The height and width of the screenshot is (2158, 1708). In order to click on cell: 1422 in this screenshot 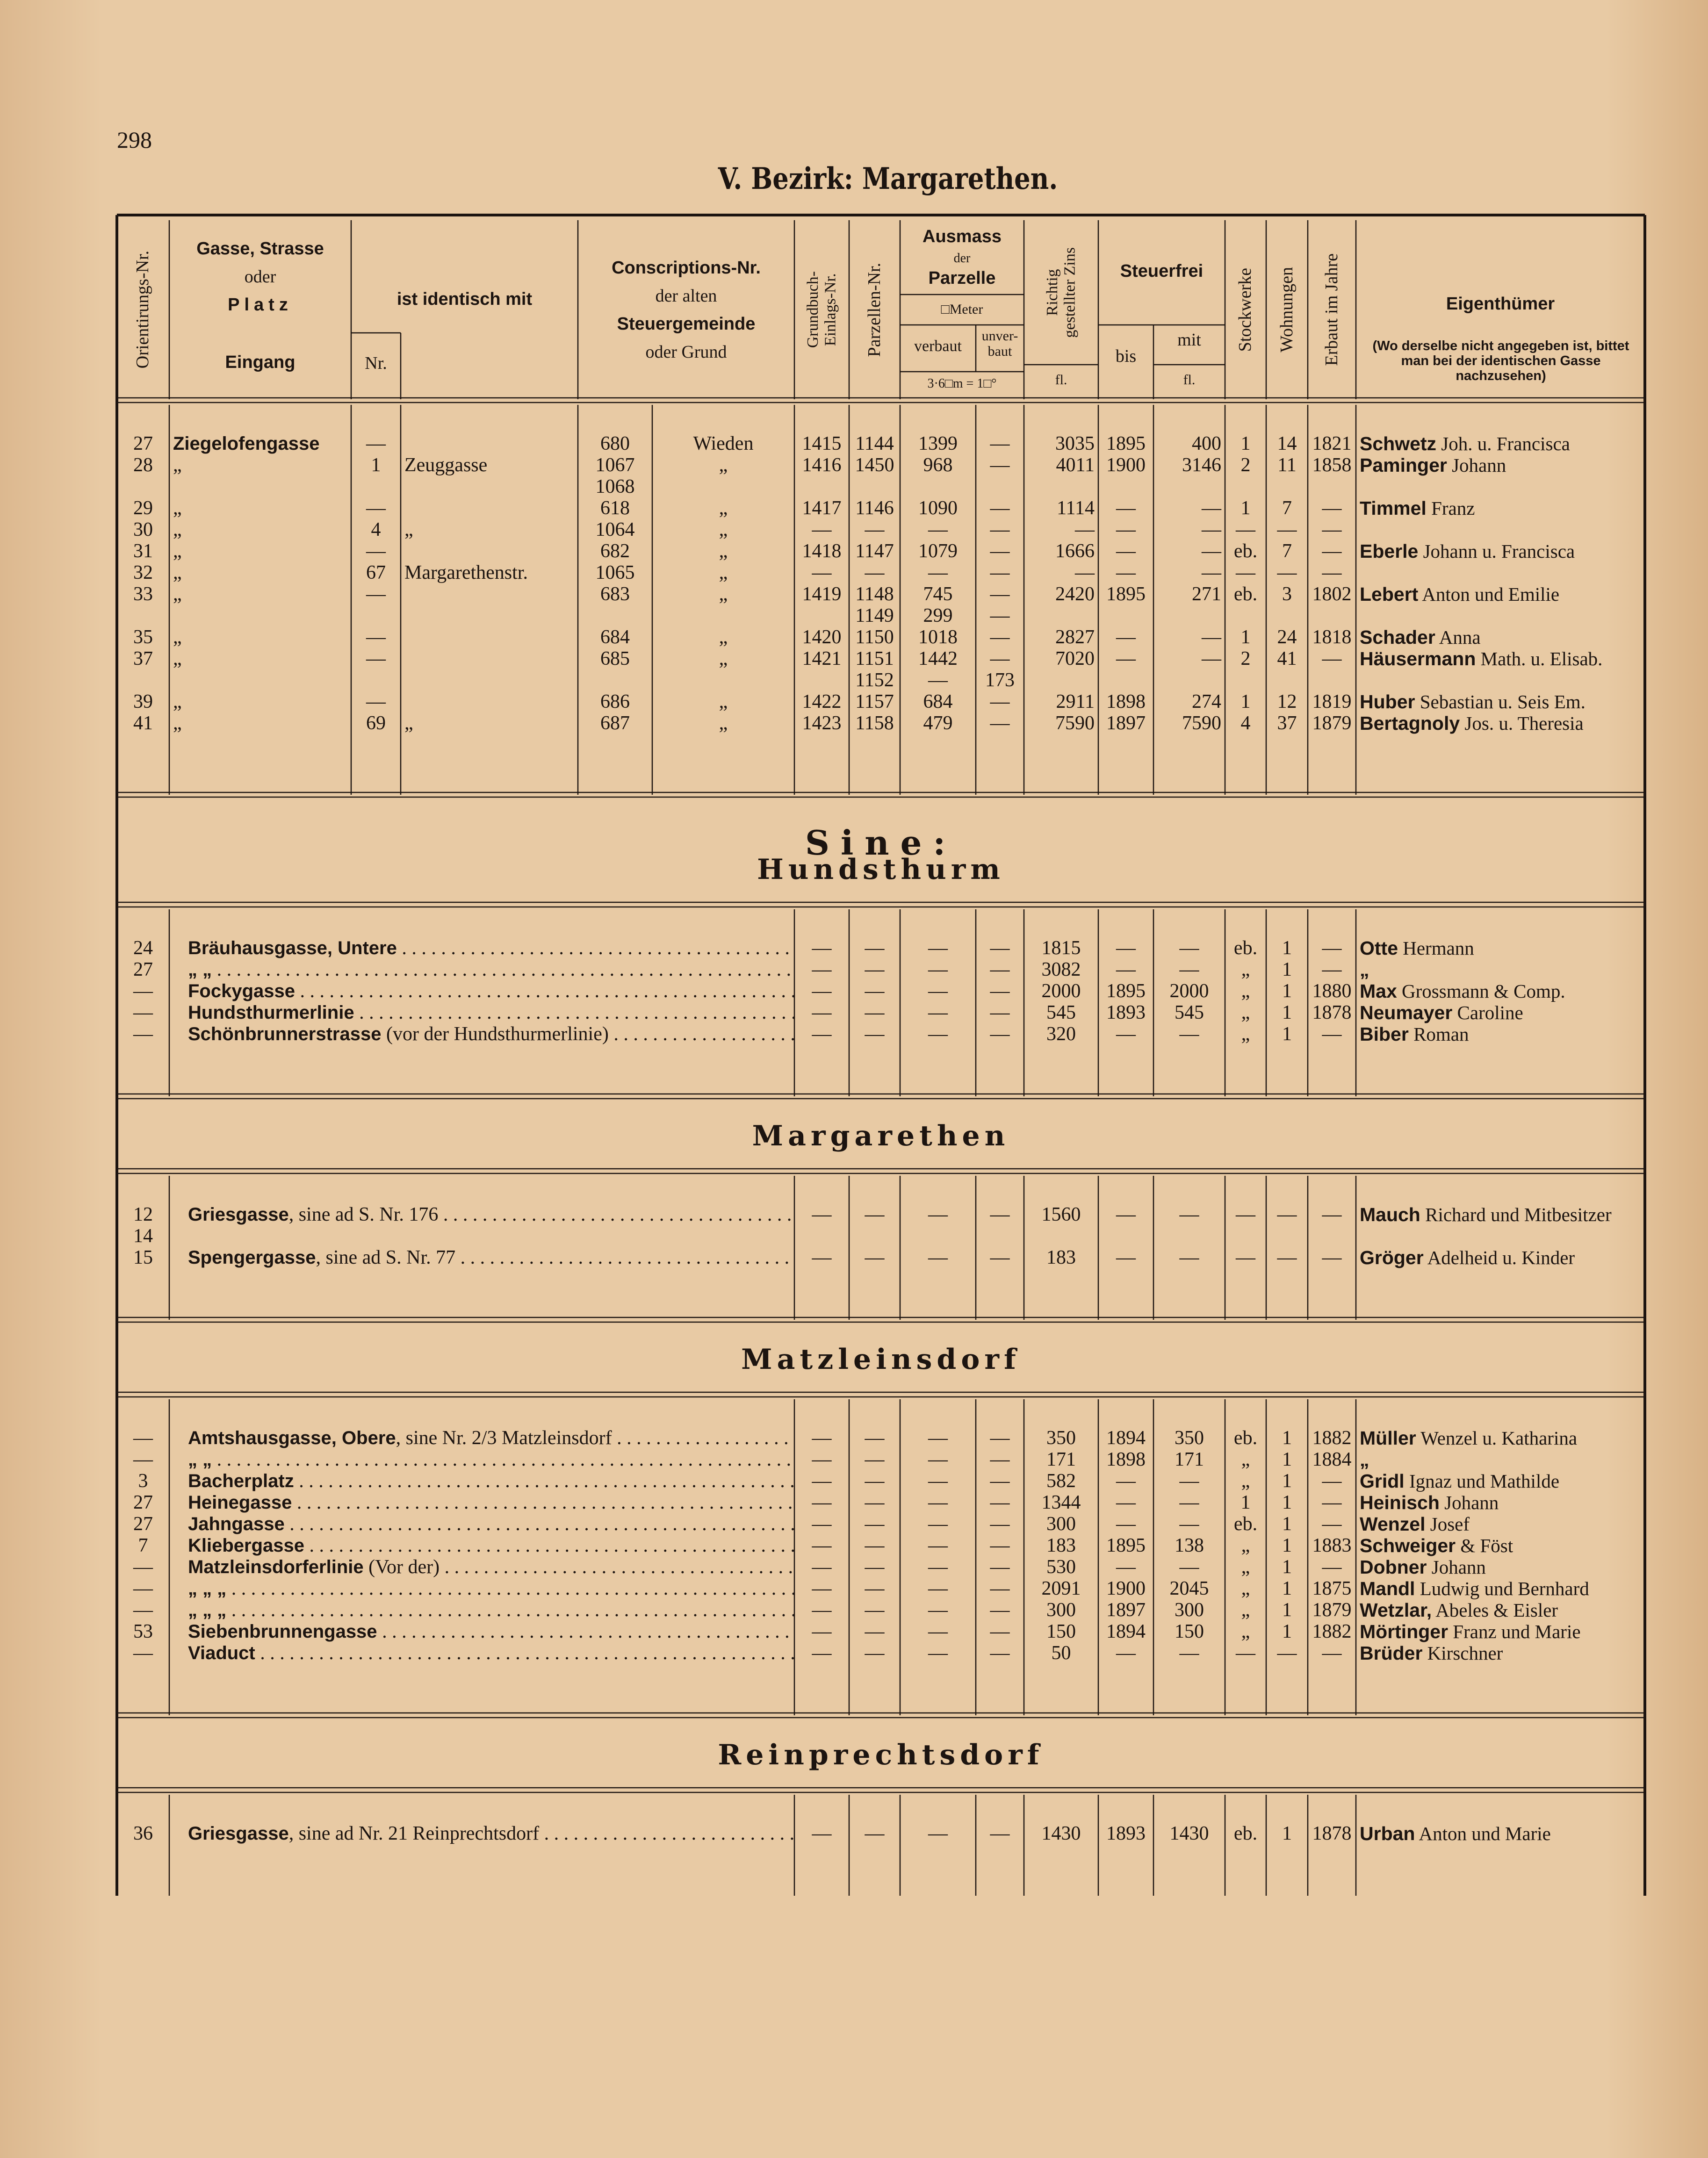, I will do `click(822, 701)`.